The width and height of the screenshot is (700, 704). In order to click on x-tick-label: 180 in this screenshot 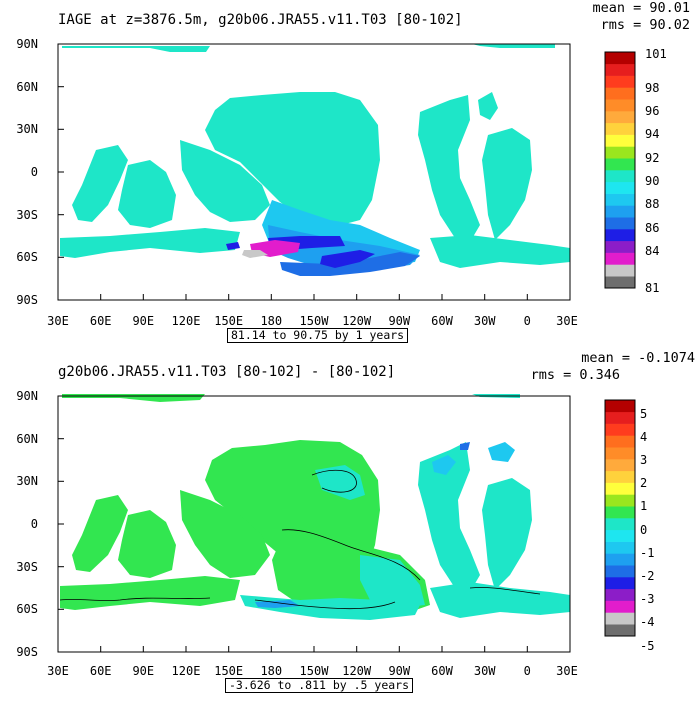, I will do `click(271, 321)`.